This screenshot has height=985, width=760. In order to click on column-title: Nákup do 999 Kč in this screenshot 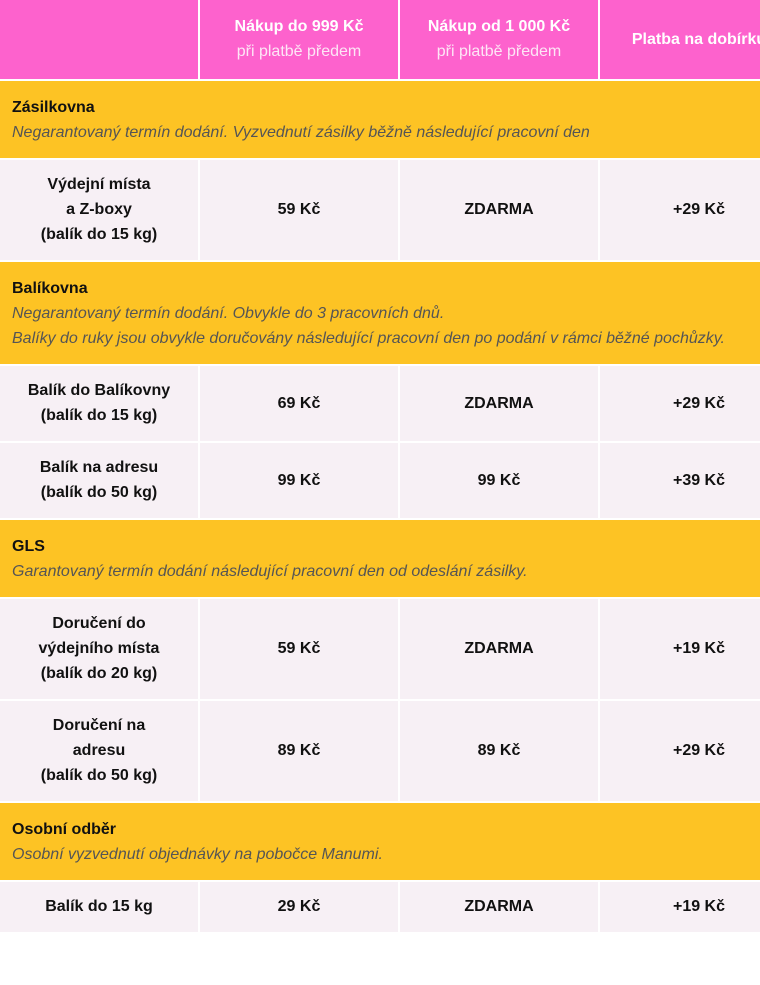, I will do `click(299, 26)`.